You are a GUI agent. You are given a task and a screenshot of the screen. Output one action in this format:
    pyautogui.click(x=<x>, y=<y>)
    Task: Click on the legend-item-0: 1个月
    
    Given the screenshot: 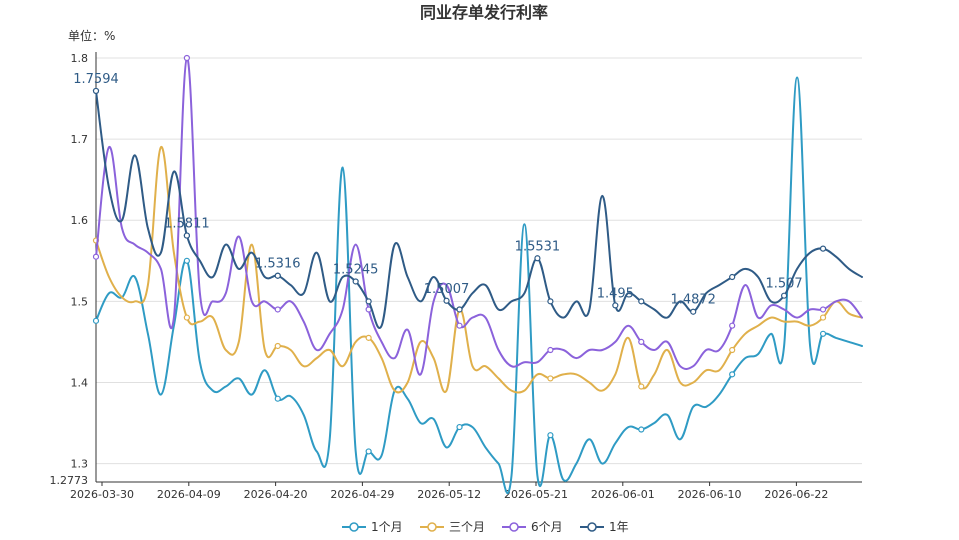 What is the action you would take?
    pyautogui.click(x=372, y=527)
    